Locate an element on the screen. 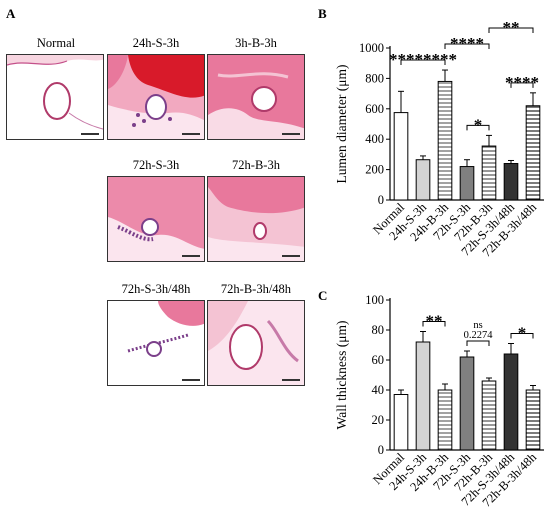 This screenshot has width=550, height=531. micrograph-label-3h-b-3h: 3h-B-3h is located at coordinates (256, 43).